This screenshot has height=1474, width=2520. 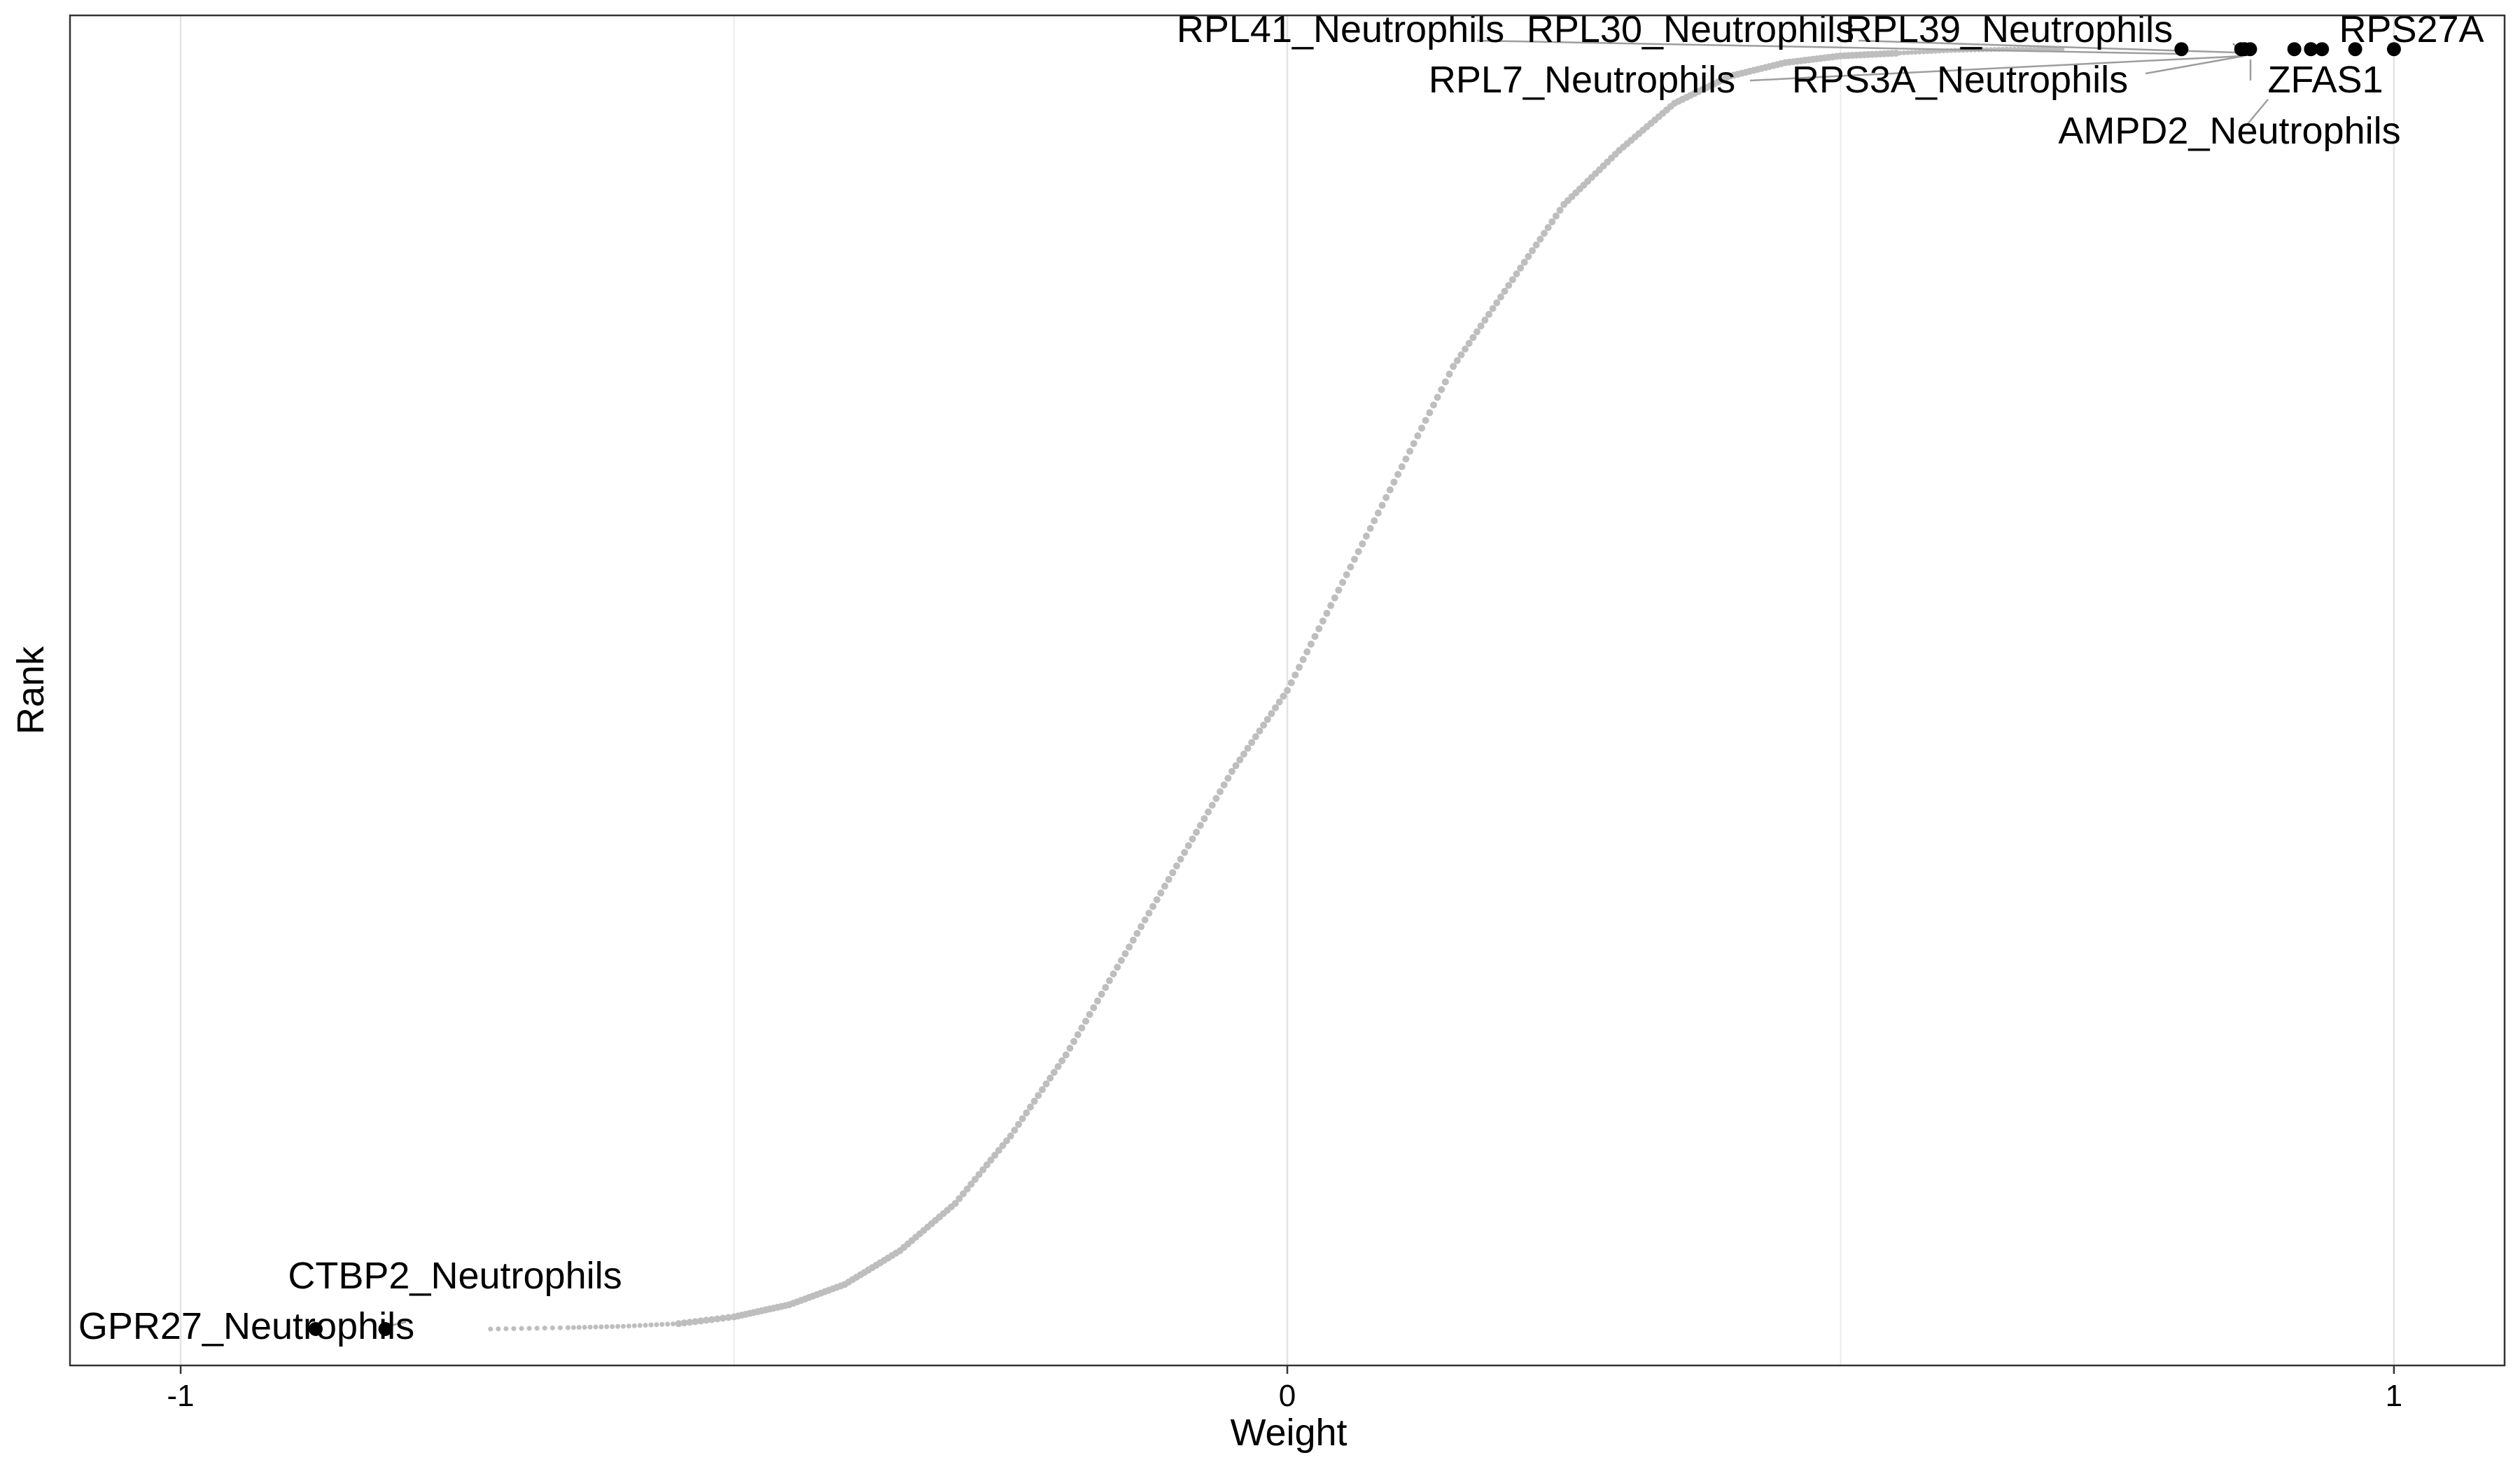 What do you see at coordinates (2325, 80) in the screenshot?
I see `point-label: ZFAS1` at bounding box center [2325, 80].